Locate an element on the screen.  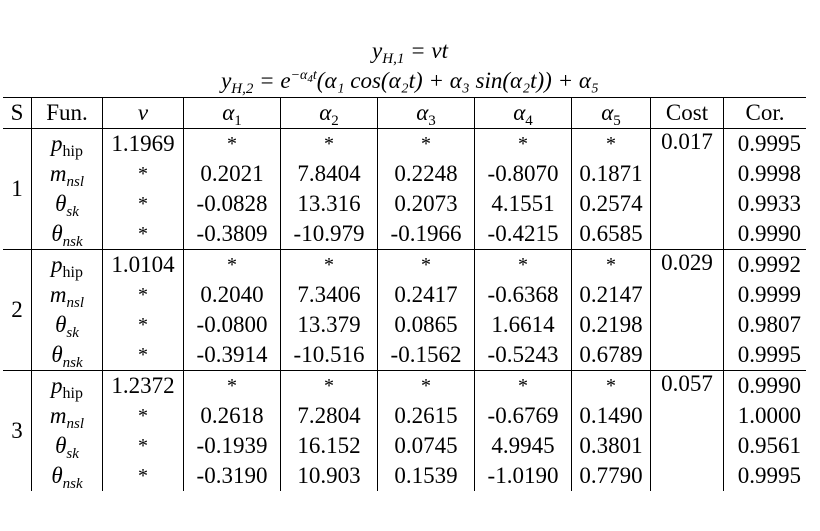
cell-alpha1: -0.3914 is located at coordinates (232, 355).